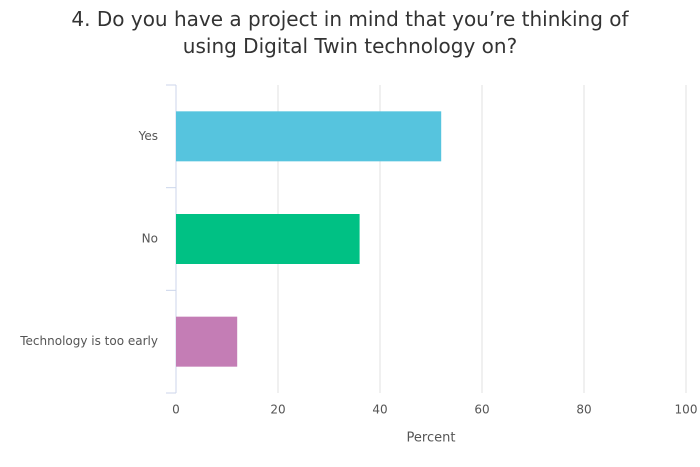 The width and height of the screenshot is (700, 467). What do you see at coordinates (88, 341) in the screenshot?
I see `y-tick-label: Technology is too early` at bounding box center [88, 341].